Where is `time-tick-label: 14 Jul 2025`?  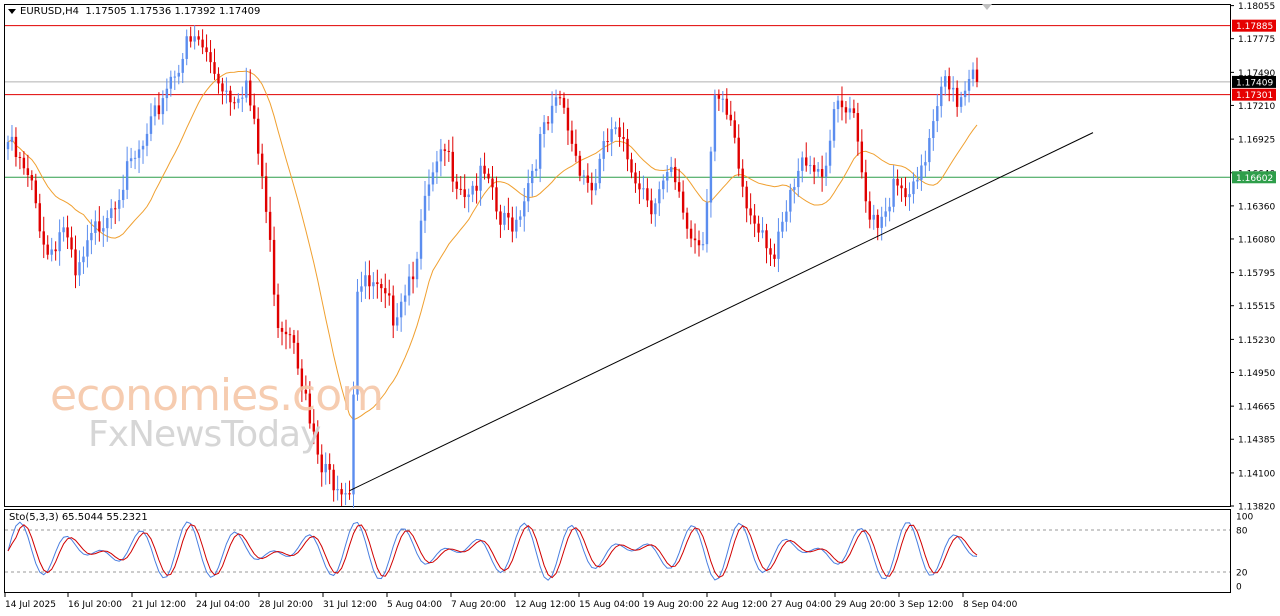 time-tick-label: 14 Jul 2025 is located at coordinates (30, 605).